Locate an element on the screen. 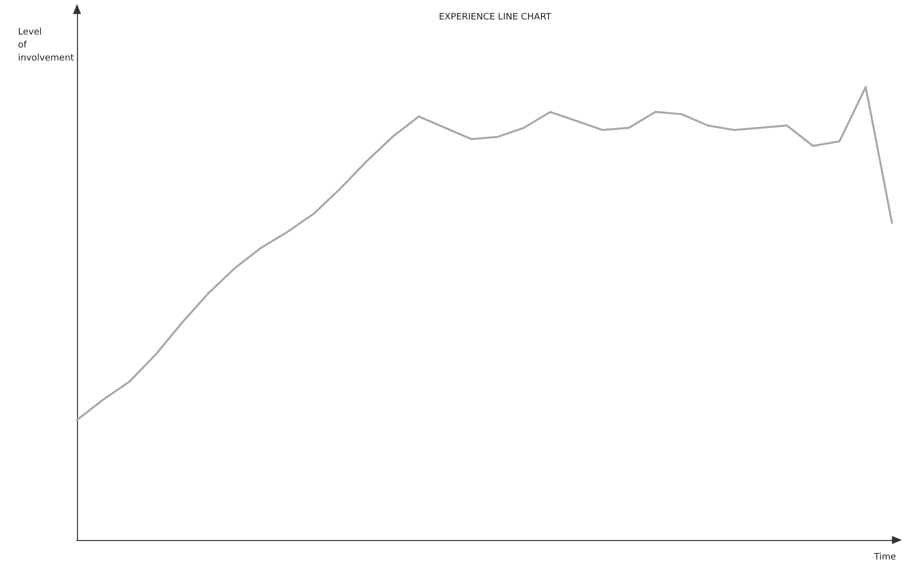 Image resolution: width=908 pixels, height=566 pixels. y-axis-title: Level of involvement is located at coordinates (46, 46).